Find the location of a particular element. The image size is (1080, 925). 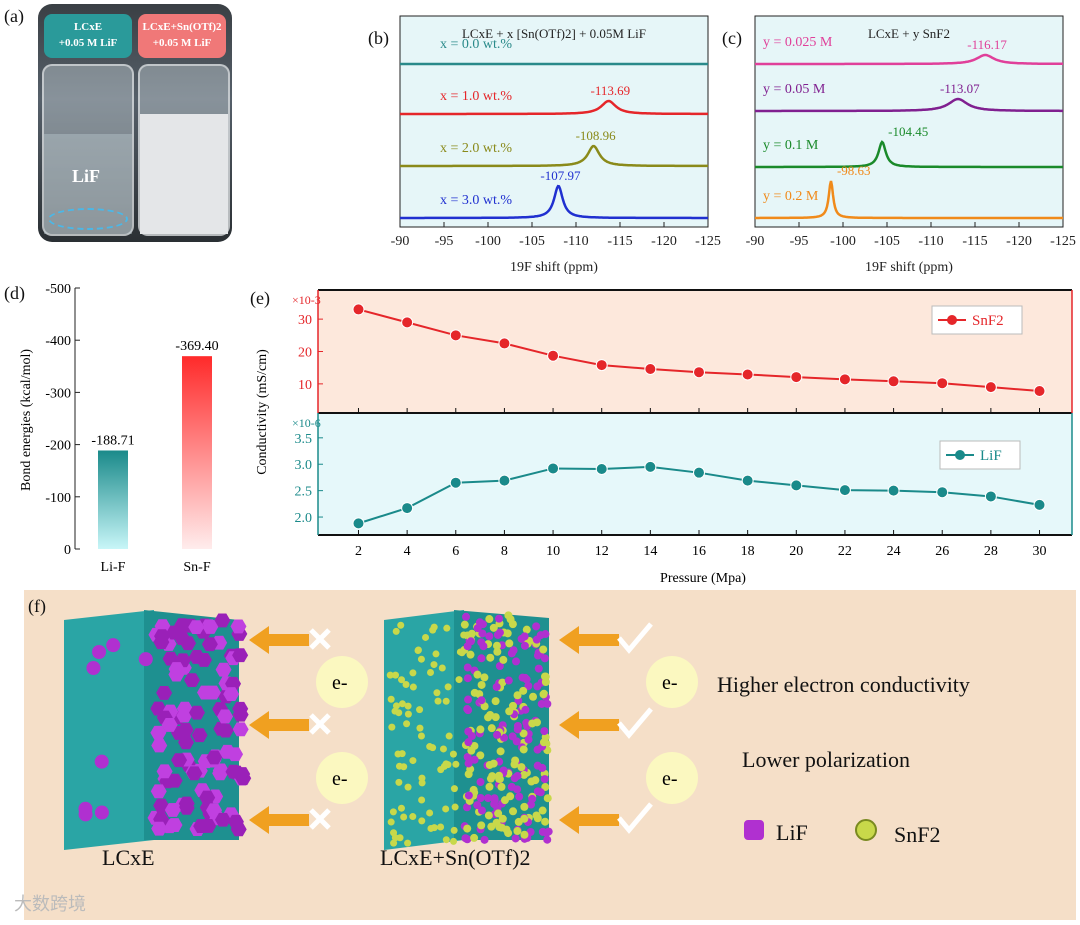

x-tick-label: -100 is located at coordinates (488, 241).